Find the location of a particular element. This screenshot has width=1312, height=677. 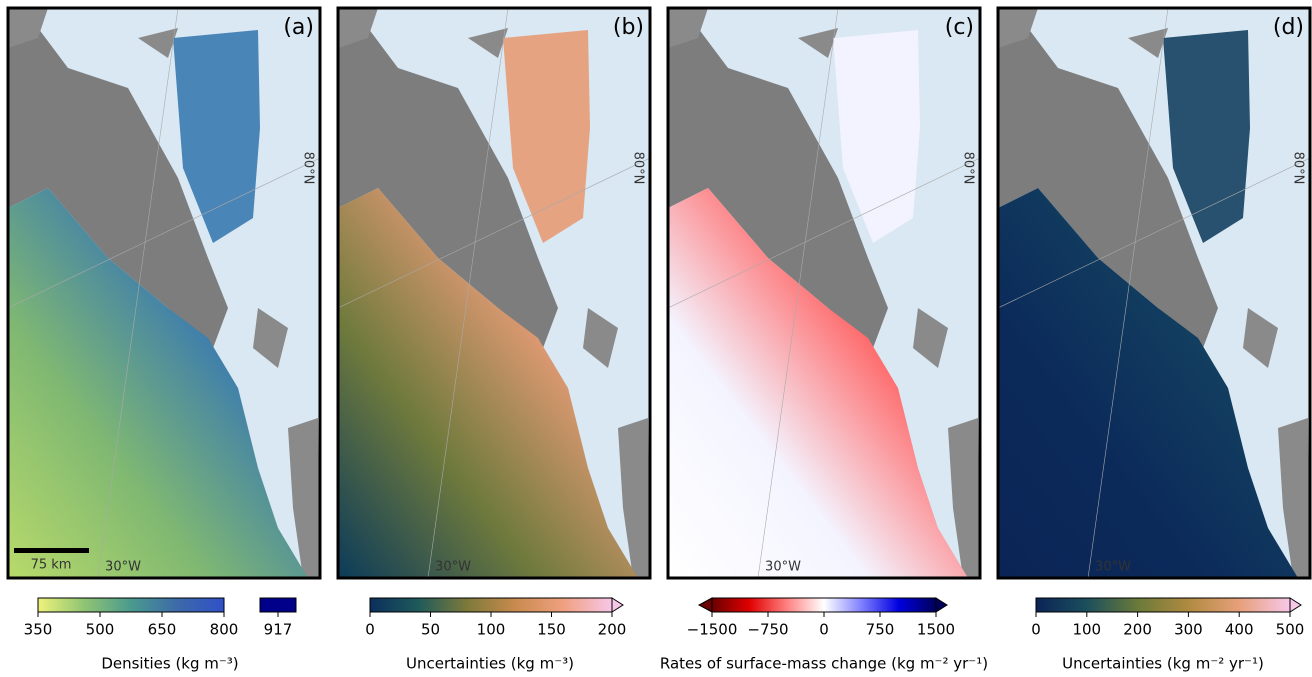

panel-label: (c) is located at coordinates (959, 27).